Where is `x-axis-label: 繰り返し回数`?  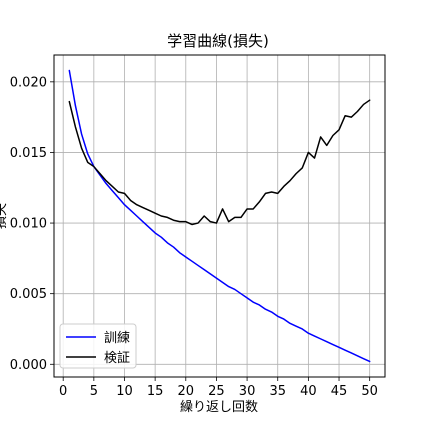
x-axis-label: 繰り返し回数 is located at coordinates (219, 407).